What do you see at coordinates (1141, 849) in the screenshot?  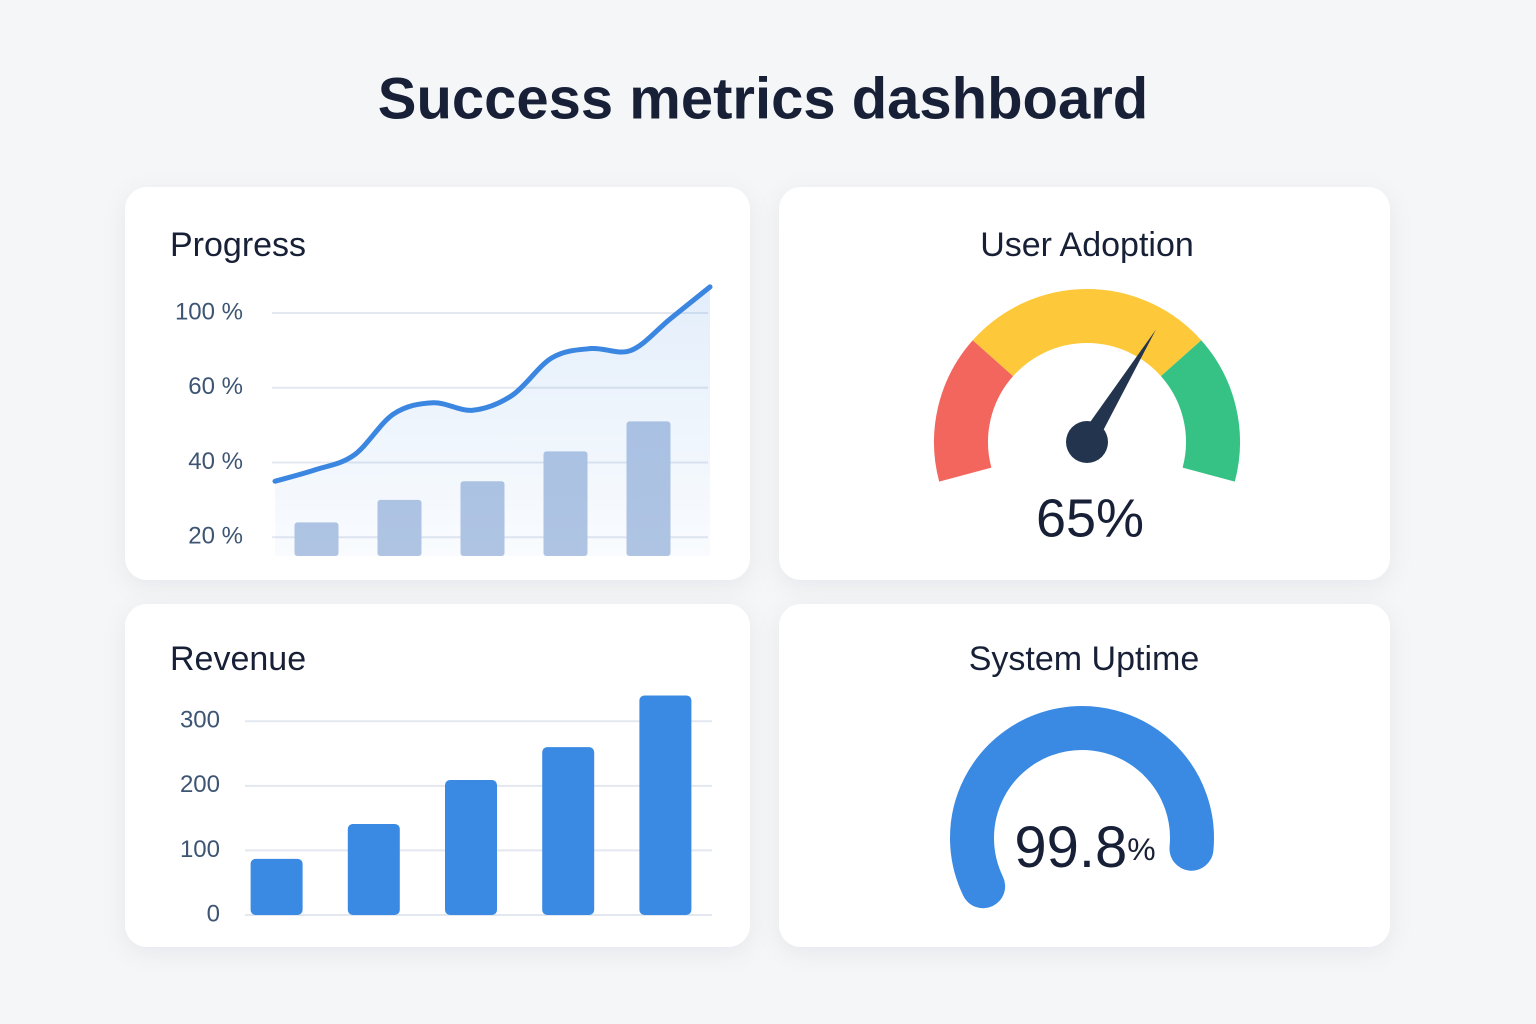 I see `gauge-unit: %` at bounding box center [1141, 849].